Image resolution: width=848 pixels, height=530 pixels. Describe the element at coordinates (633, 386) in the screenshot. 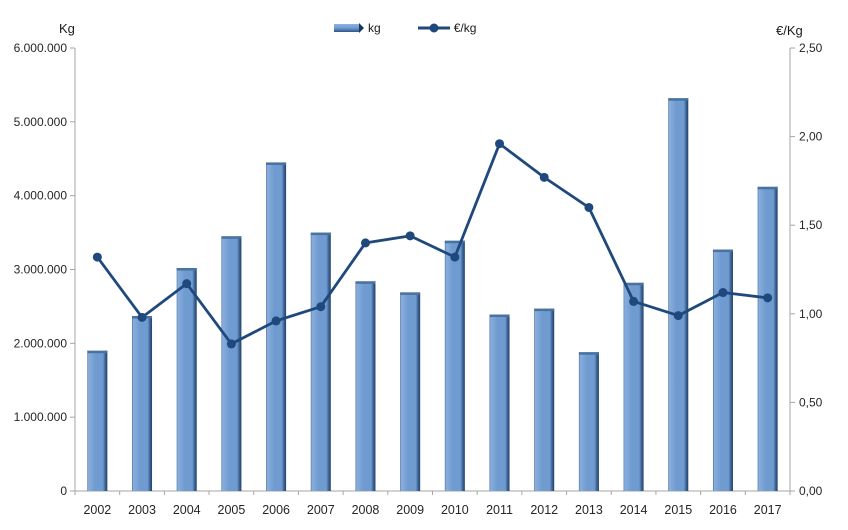

I see `bar-2014` at that location.